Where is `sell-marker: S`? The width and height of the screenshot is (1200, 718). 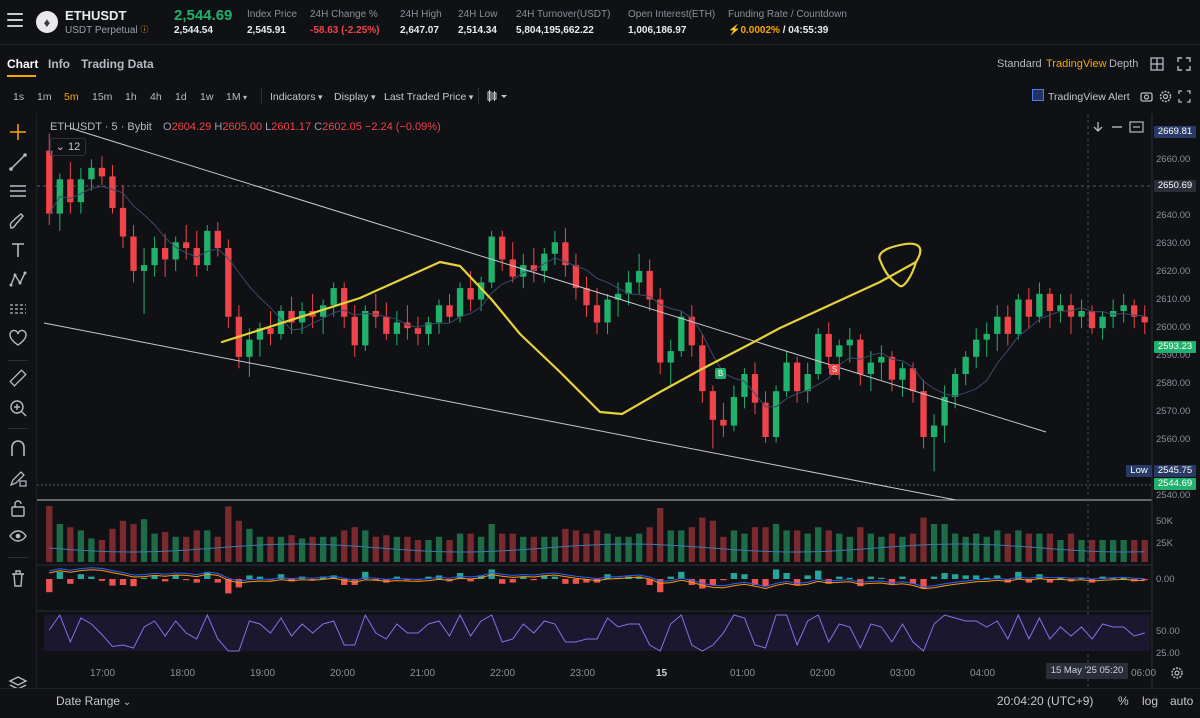 sell-marker: S is located at coordinates (834, 369).